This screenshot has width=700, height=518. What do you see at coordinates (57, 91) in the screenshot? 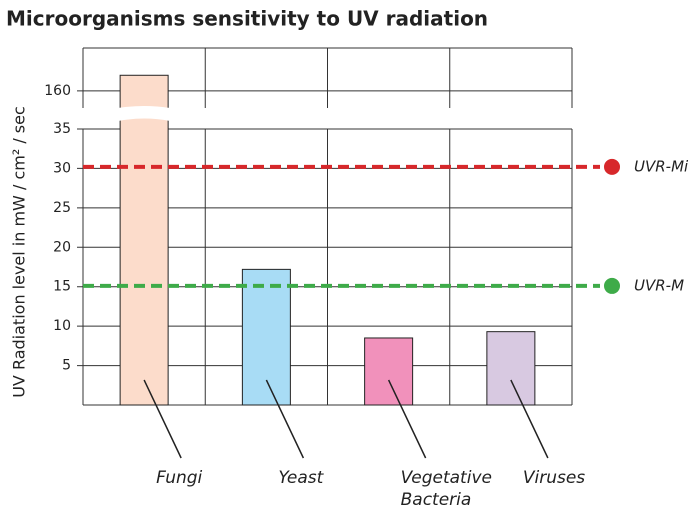
I see `y-tick-label: 160` at bounding box center [57, 91].